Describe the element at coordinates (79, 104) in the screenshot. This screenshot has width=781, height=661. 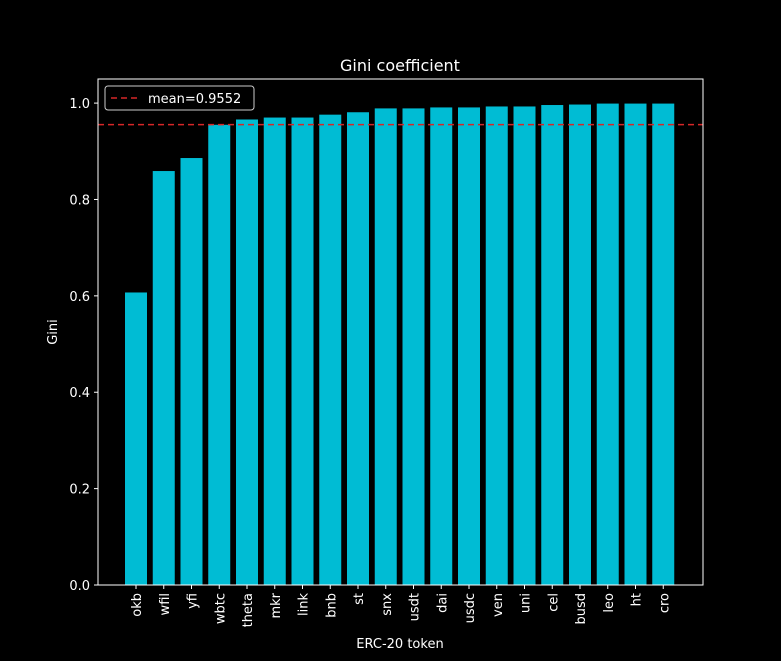
I see `y-tick-label: 1.0` at that location.